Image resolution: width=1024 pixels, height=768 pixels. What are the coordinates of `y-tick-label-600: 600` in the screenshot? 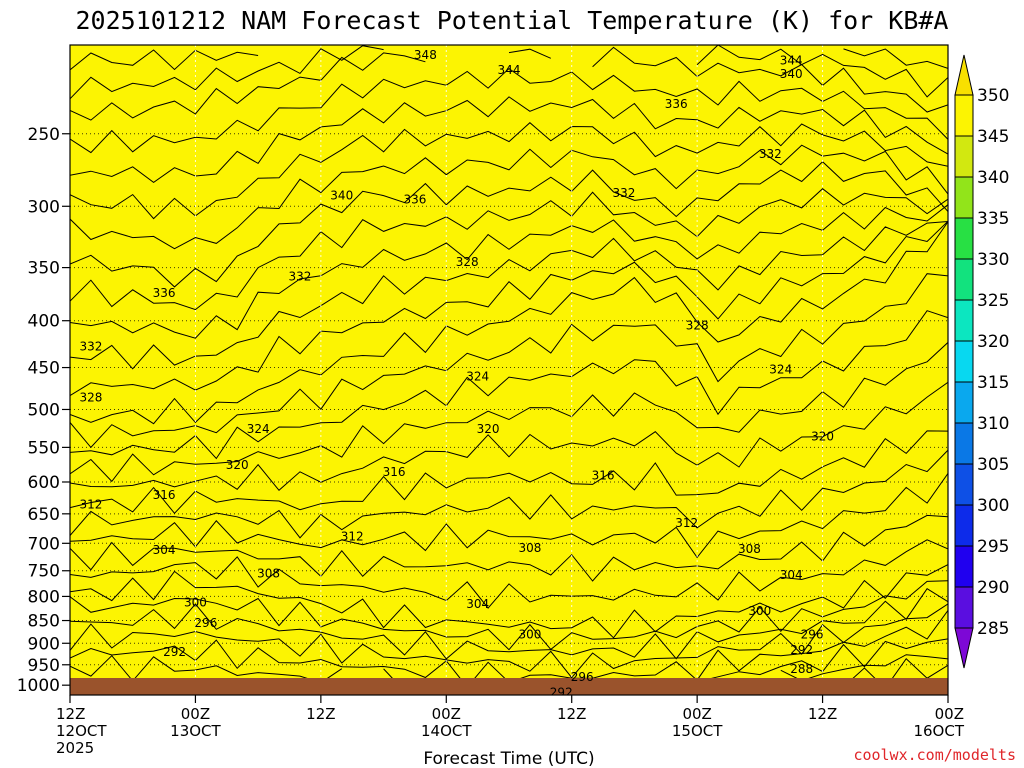 It's located at (44, 483).